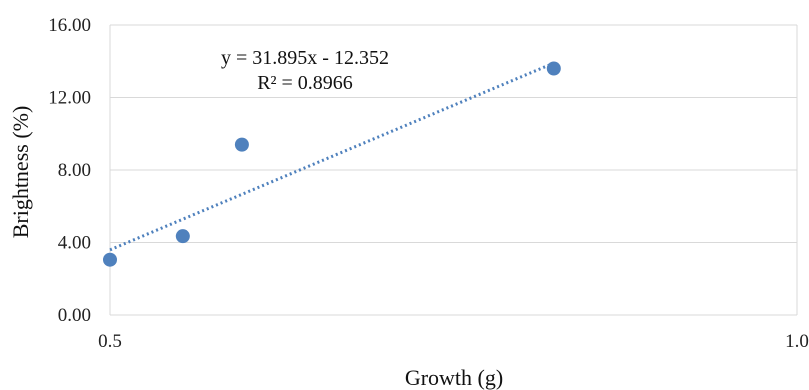 This screenshot has width=809, height=390. What do you see at coordinates (20, 172) in the screenshot?
I see `y-axis-title: Brightness (%)` at bounding box center [20, 172].